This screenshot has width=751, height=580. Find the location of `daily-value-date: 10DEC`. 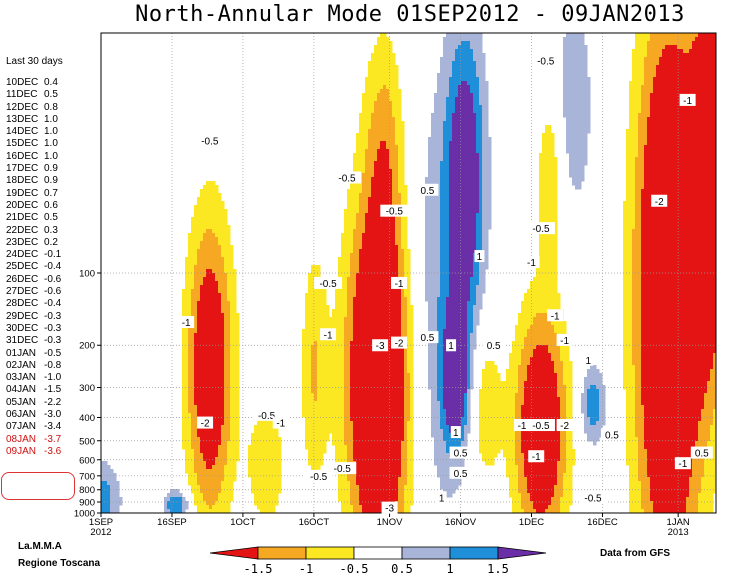

daily-value-date: 10DEC is located at coordinates (22, 82).